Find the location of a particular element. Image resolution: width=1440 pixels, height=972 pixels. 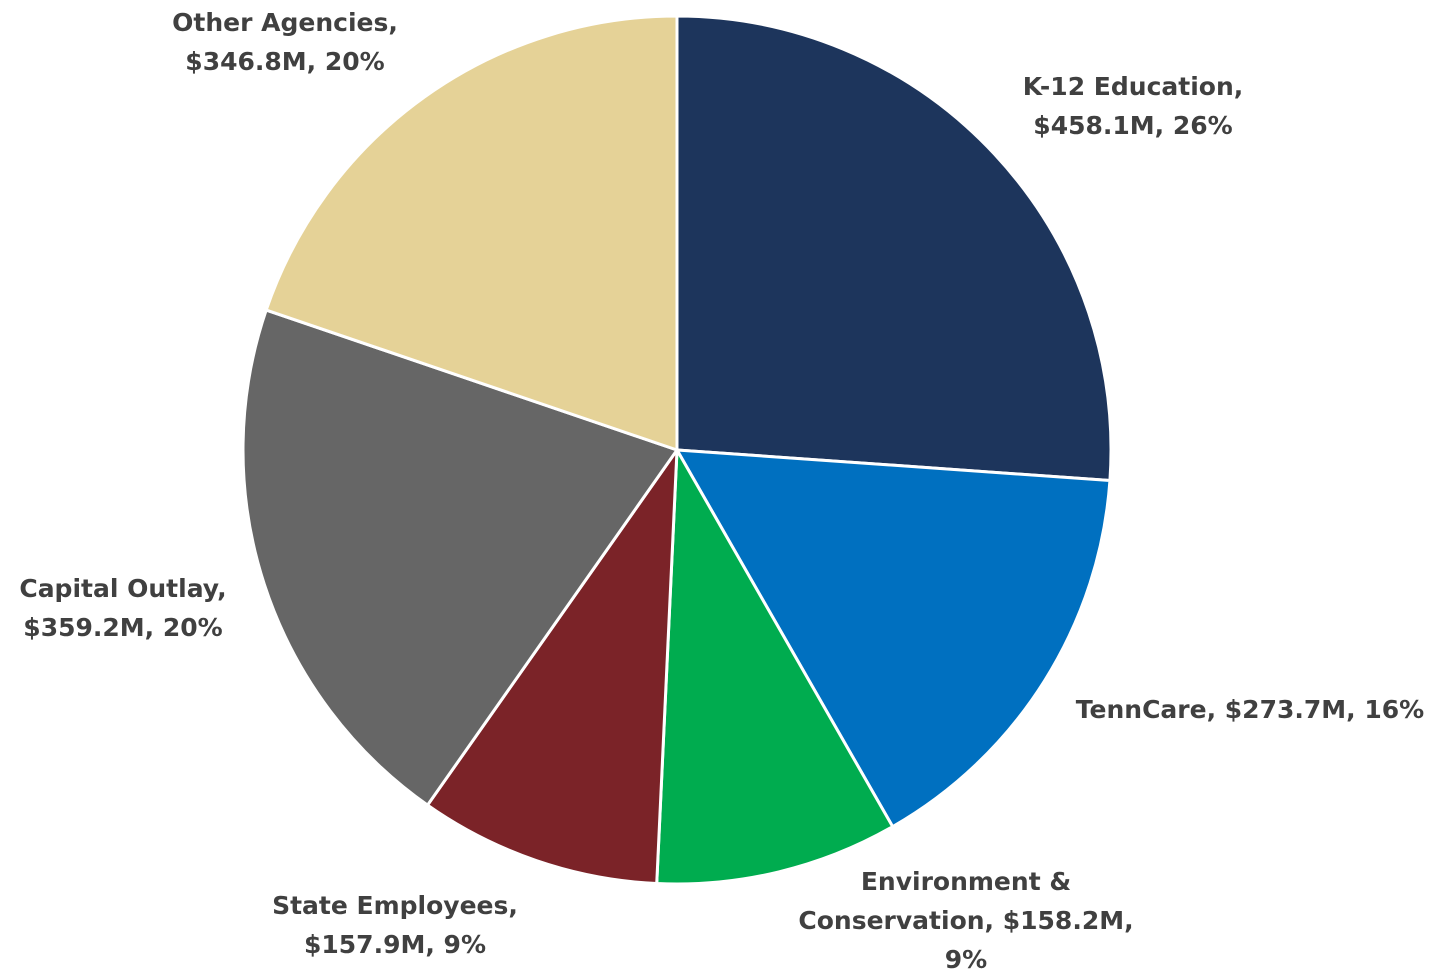

slice-label-line: 9% is located at coordinates (966, 958).